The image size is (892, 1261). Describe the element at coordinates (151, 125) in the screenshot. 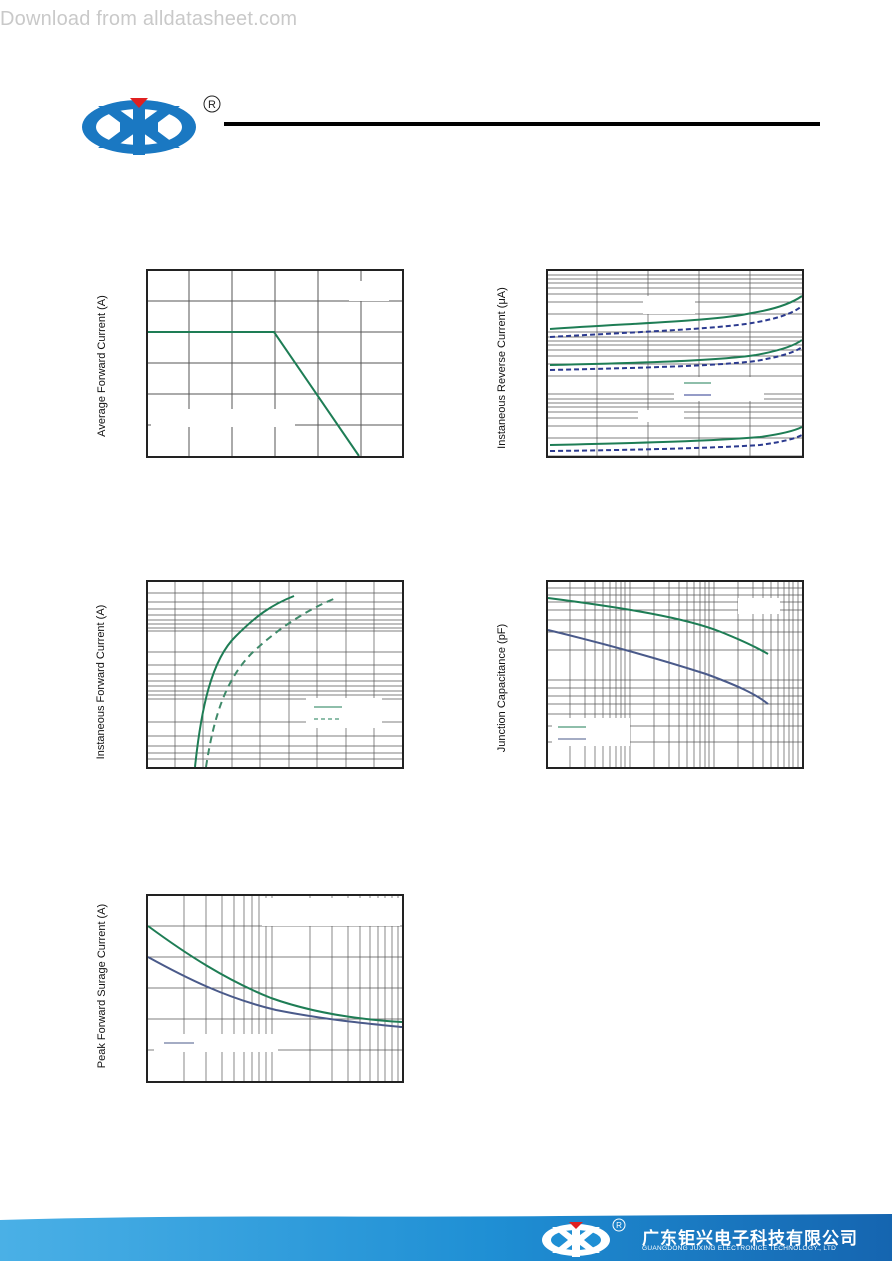

I see `company-logo: R` at that location.